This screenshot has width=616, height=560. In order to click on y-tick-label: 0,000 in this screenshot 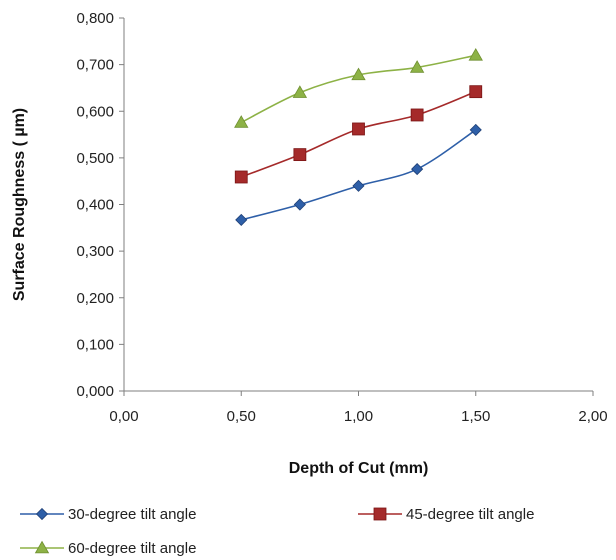, I will do `click(95, 391)`.